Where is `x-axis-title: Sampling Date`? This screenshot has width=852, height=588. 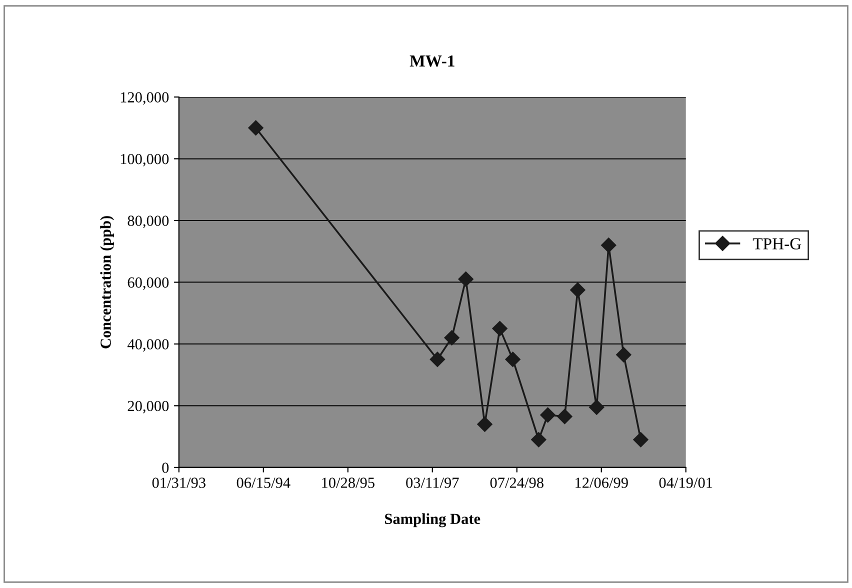
x-axis-title: Sampling Date is located at coordinates (432, 520).